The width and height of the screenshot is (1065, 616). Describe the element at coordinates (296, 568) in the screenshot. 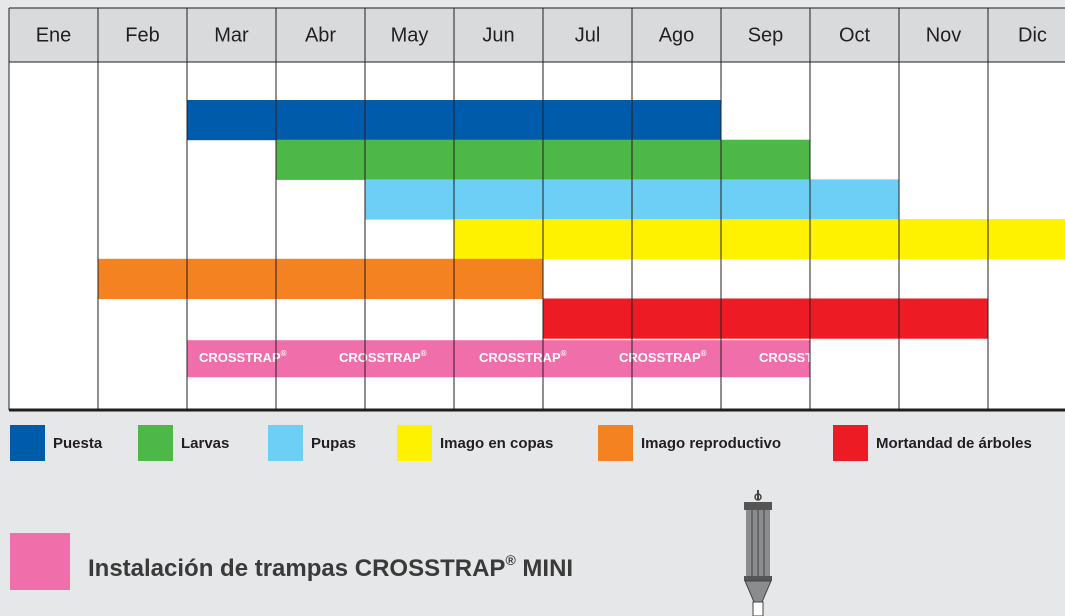

I see `installation-legend-text: Instalación de trampas CROSSTRAP` at that location.